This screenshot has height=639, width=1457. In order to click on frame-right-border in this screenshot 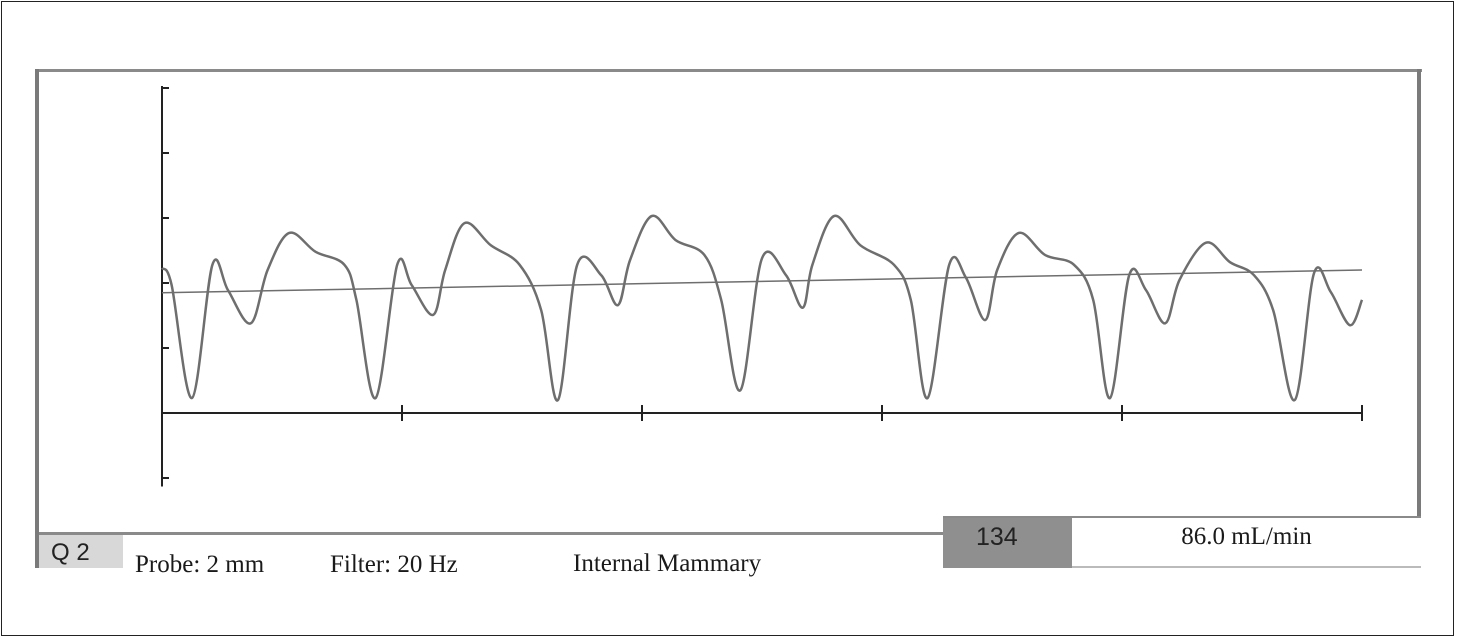, I will do `click(1419, 295)`.